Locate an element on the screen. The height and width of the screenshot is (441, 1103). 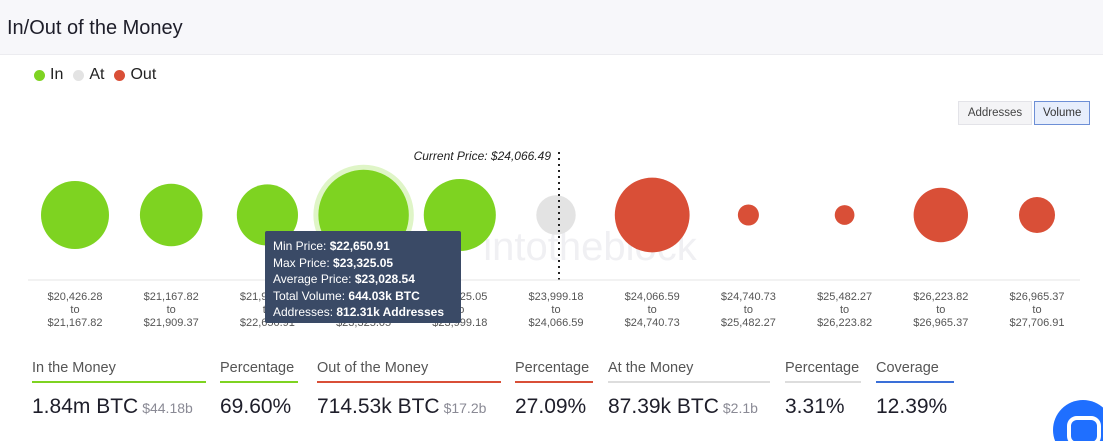
page-title: In/Out of the Money is located at coordinates (95, 28).